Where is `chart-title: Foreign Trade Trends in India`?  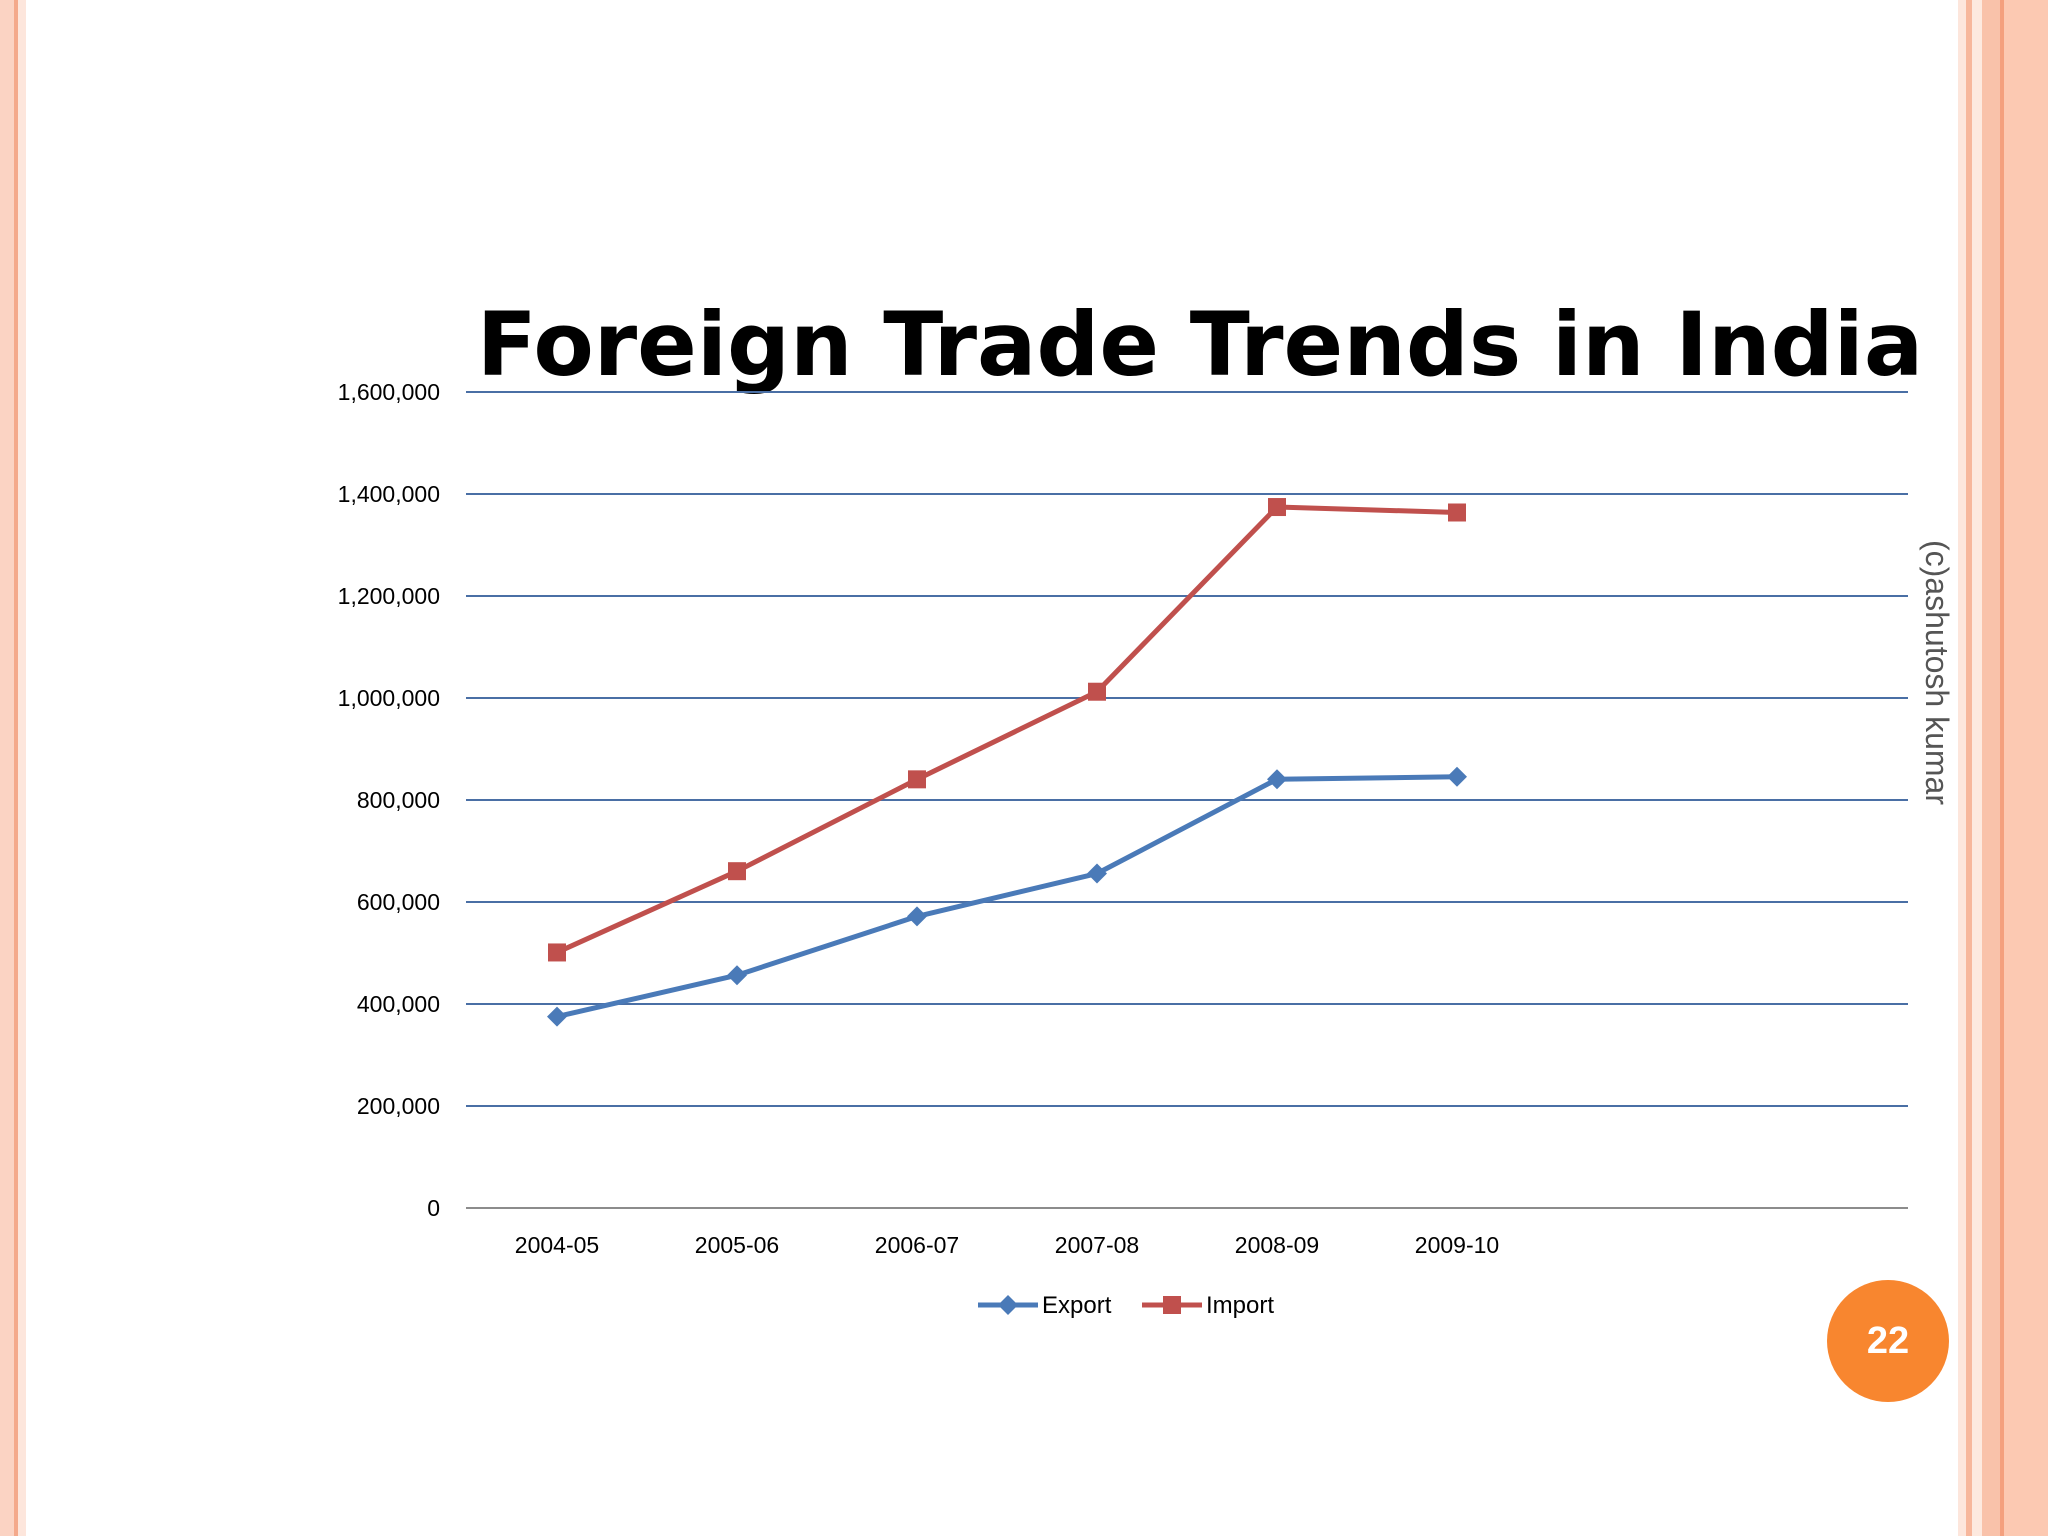 chart-title: Foreign Trade Trends in India is located at coordinates (1200, 344).